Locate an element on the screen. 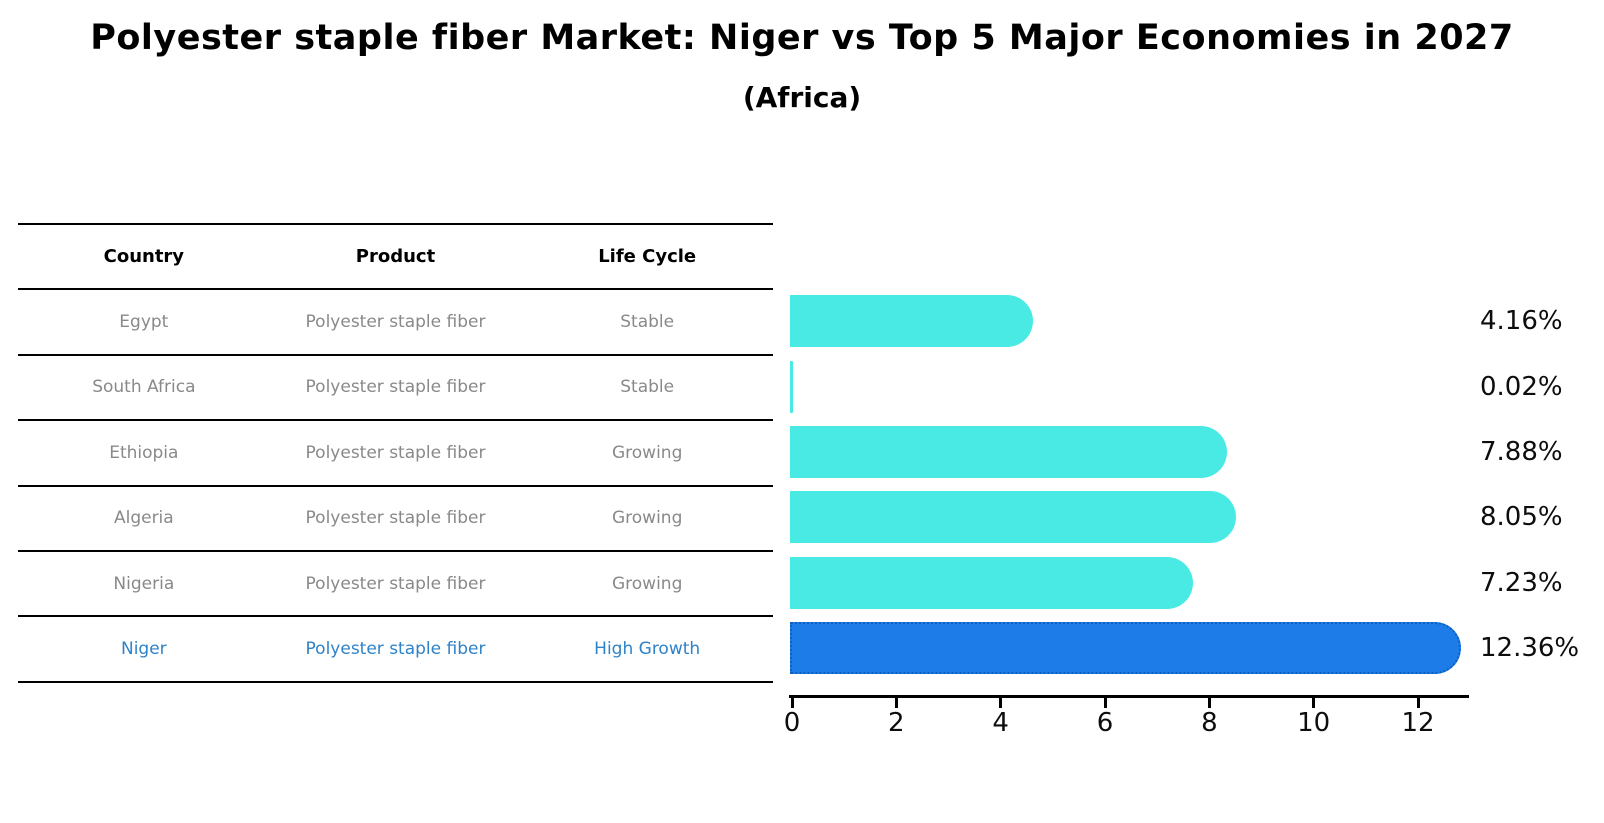 The image size is (1604, 823). table-row-nigeria: Nigeria Polyester staple fiber Growing is located at coordinates (395, 582).